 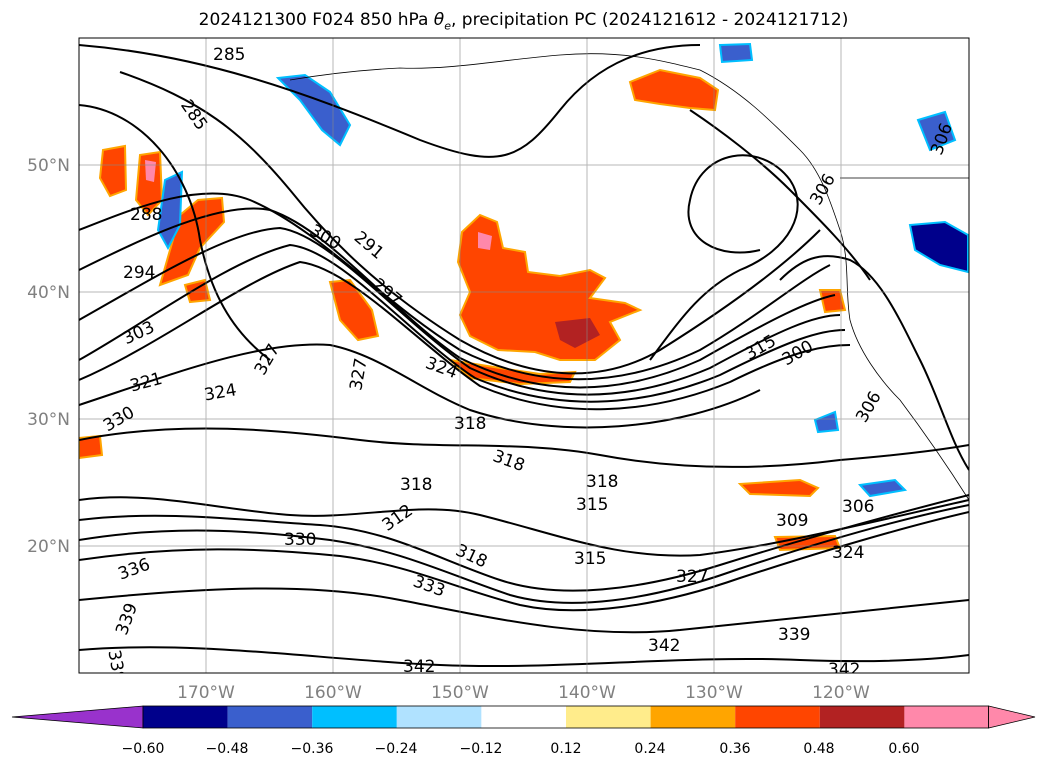 What do you see at coordinates (882, 488) in the screenshot?
I see `precip-area-blue5` at bounding box center [882, 488].